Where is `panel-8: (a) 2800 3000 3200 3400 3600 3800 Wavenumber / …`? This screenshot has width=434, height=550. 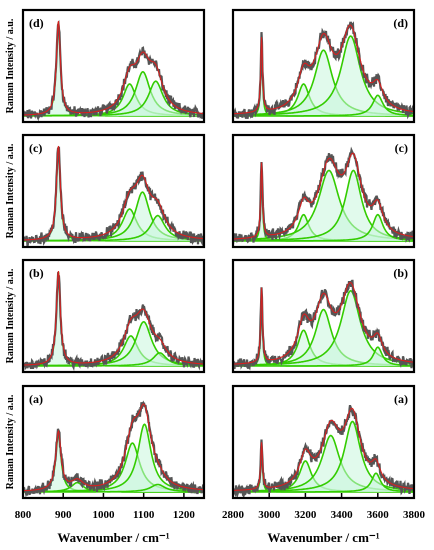 panel-8: (a) 2800 3000 3200 3400 3600 3800 Wavenumber / … is located at coordinates (324, 464).